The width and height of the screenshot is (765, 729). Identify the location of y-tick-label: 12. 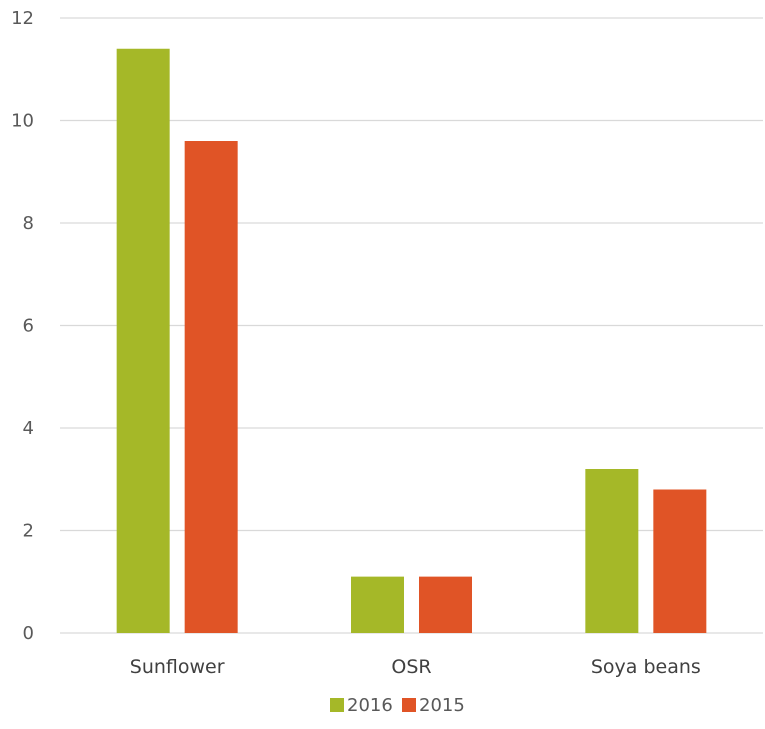
(22, 18).